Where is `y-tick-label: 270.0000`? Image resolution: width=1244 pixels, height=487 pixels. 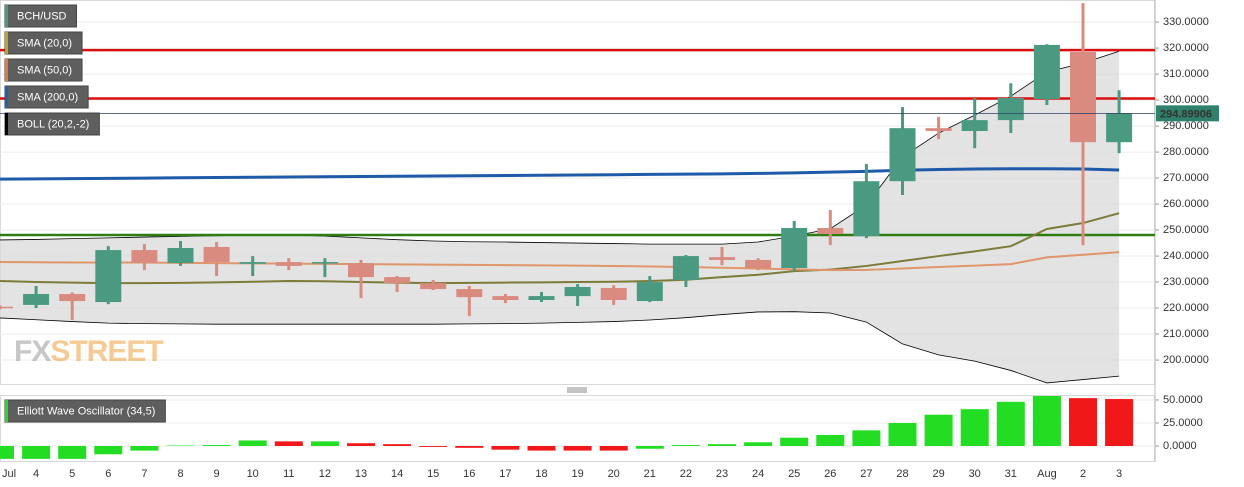
y-tick-label: 270.0000 is located at coordinates (1186, 178).